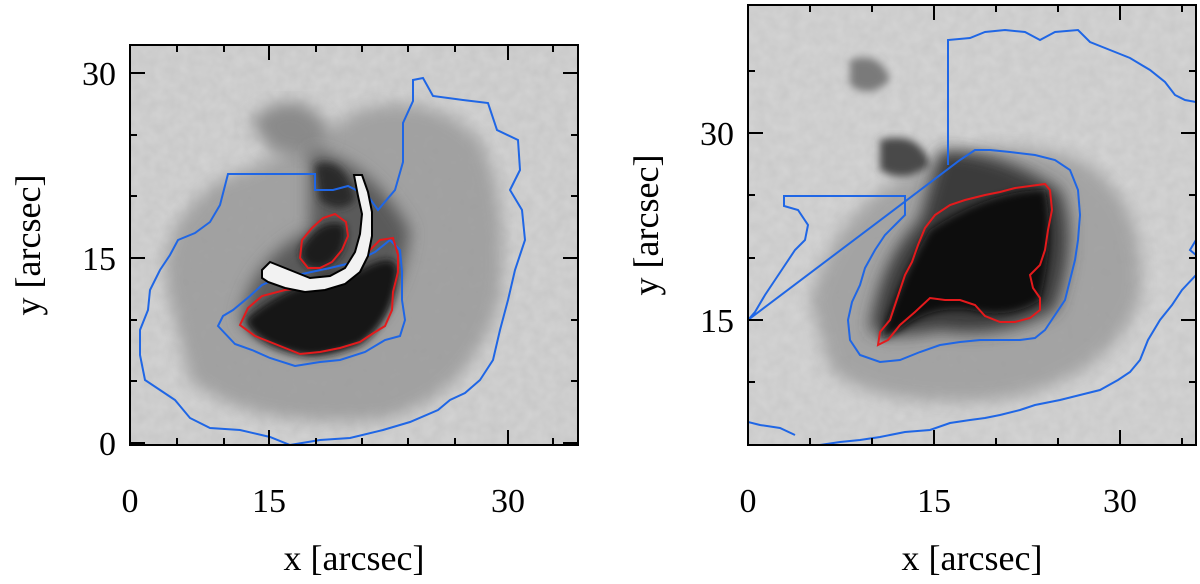 The width and height of the screenshot is (1200, 584). Describe the element at coordinates (748, 501) in the screenshot. I see `right-xtick-label: 0` at that location.